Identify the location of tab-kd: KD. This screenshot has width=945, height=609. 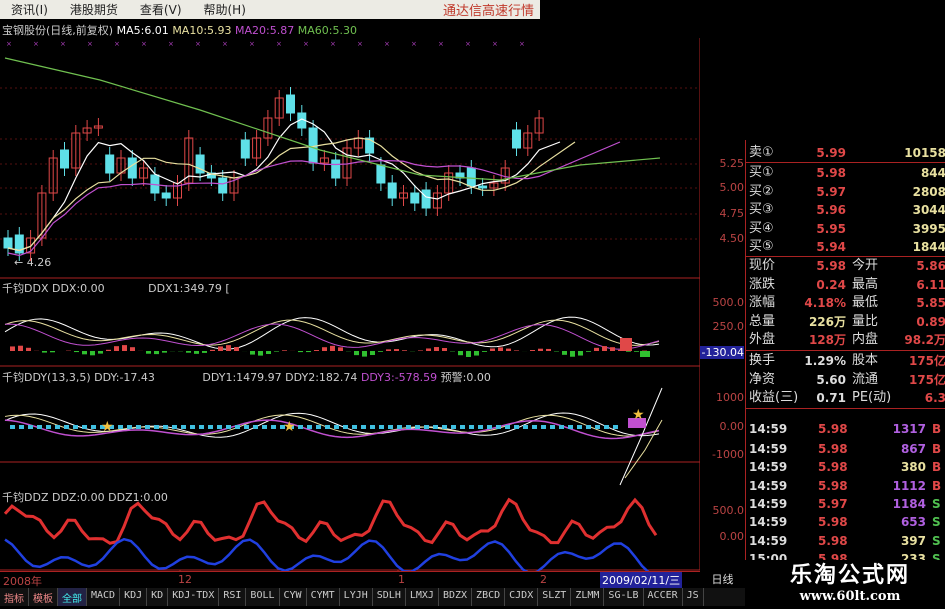
(158, 597).